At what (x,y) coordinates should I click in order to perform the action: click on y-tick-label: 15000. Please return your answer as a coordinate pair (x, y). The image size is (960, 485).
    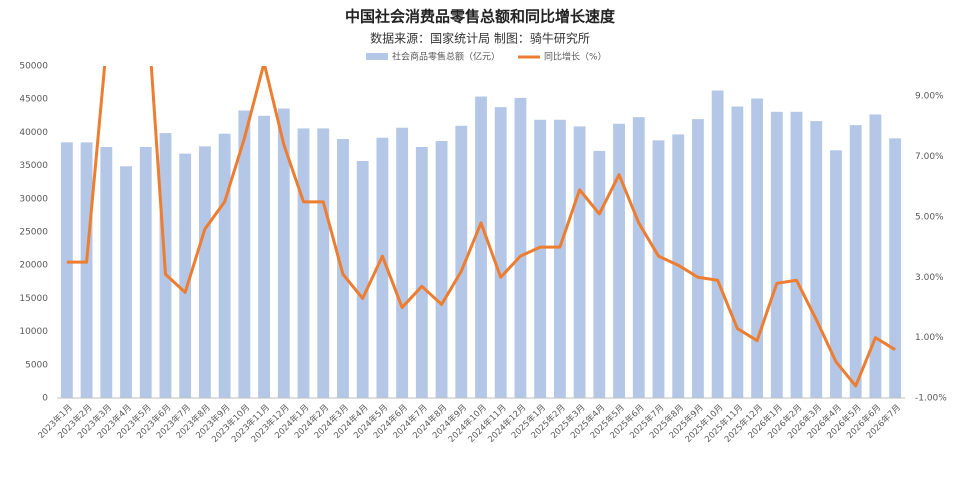
    Looking at the image, I should click on (33, 299).